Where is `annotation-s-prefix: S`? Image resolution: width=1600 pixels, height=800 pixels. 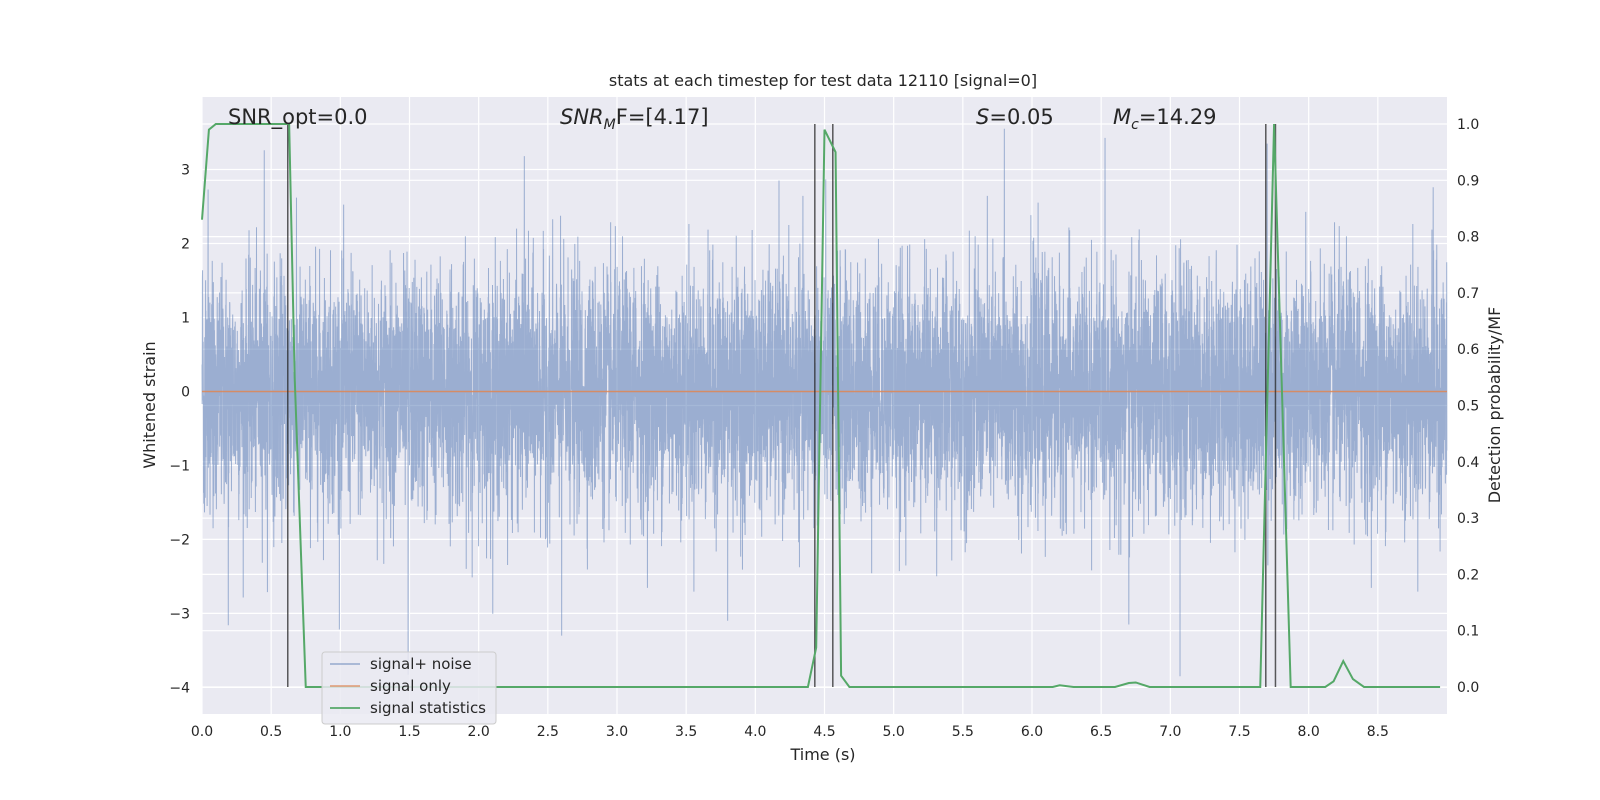 annotation-s-prefix: S is located at coordinates (982, 117).